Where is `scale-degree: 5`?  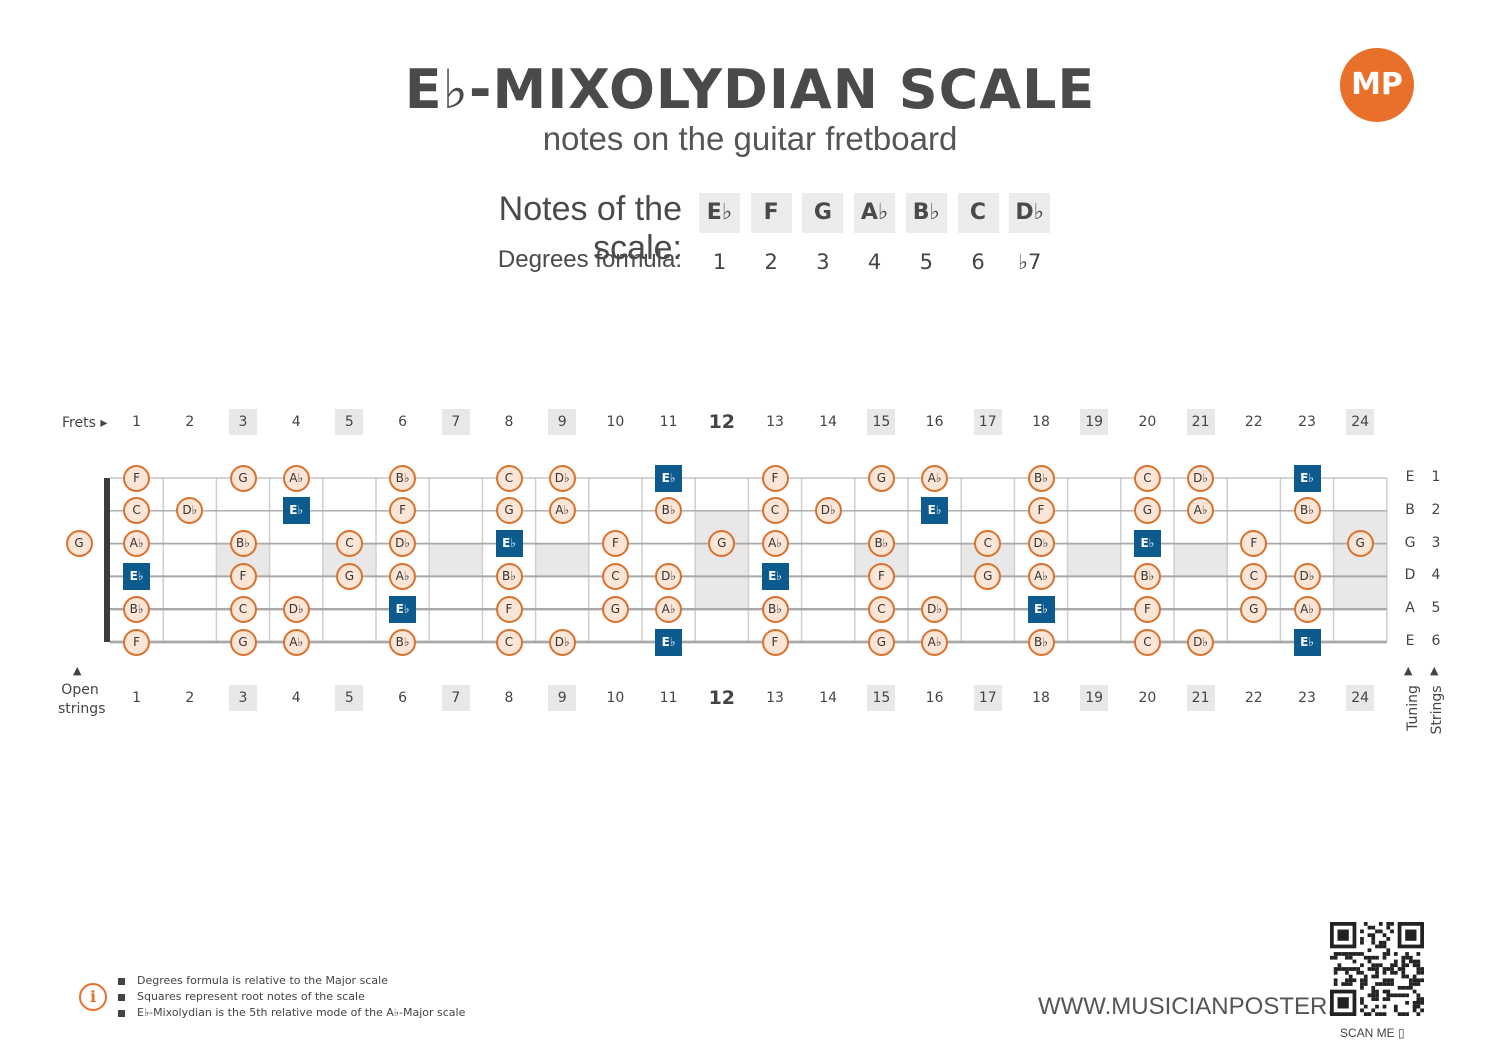 scale-degree: 5 is located at coordinates (926, 262).